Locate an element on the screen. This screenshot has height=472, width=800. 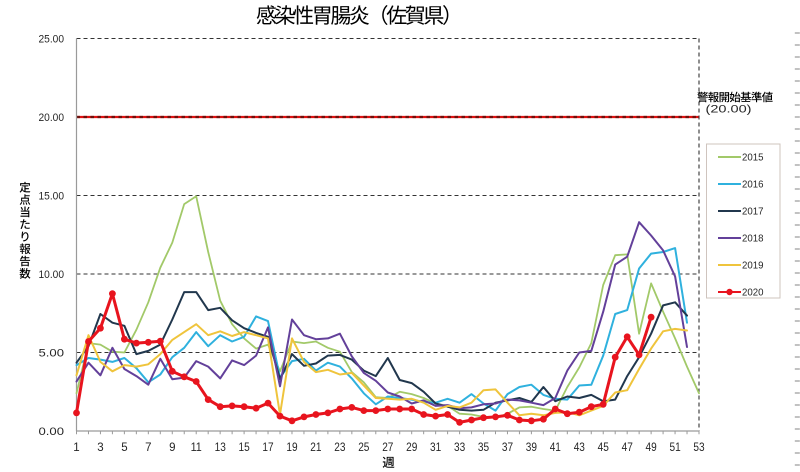
svg-text: 2019 is located at coordinates (753, 266).